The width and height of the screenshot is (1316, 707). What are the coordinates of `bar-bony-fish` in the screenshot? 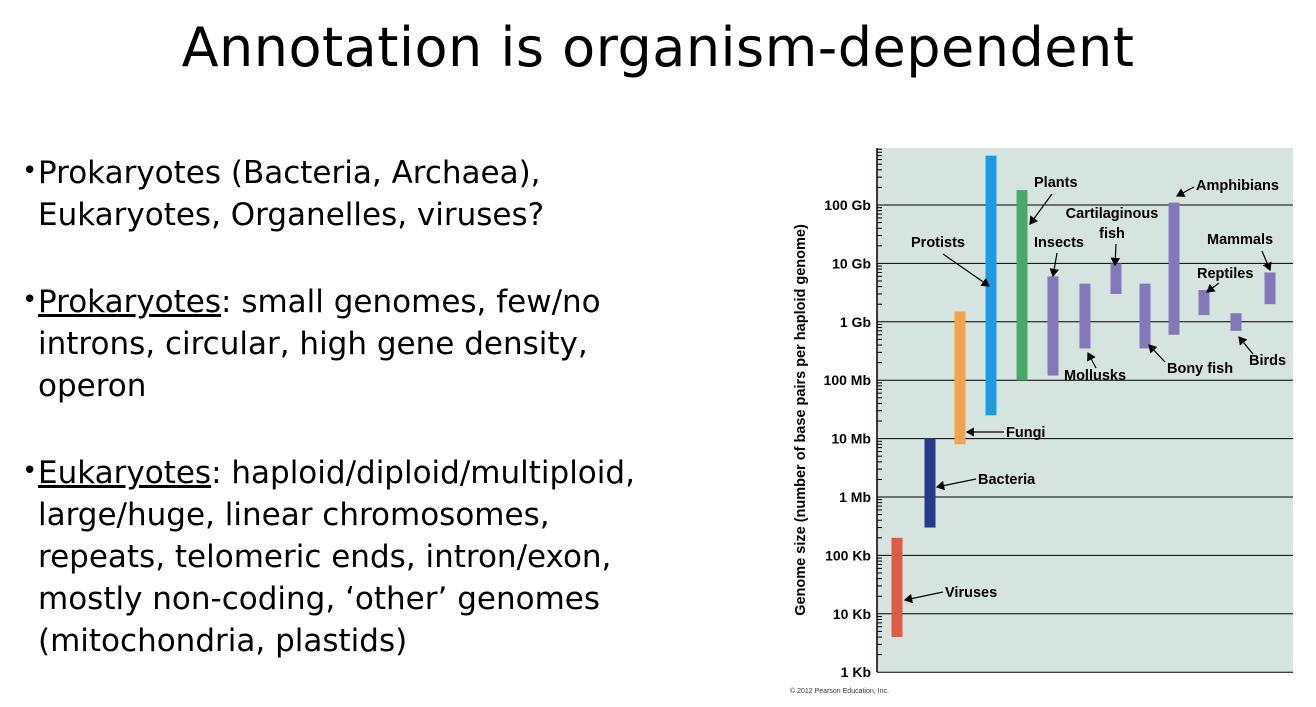 It's located at (1145, 316).